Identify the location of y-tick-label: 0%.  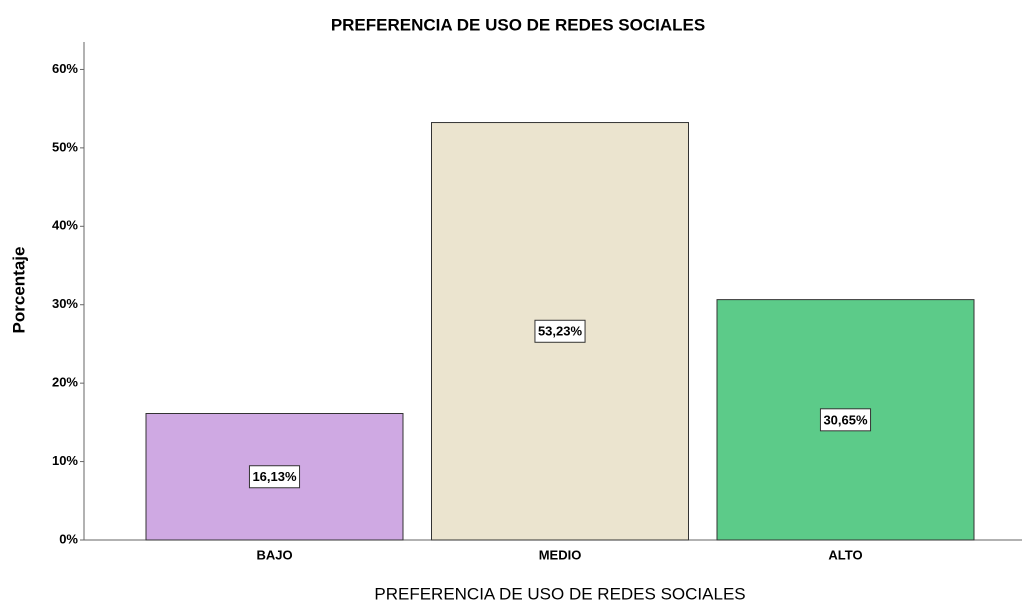
(68, 538).